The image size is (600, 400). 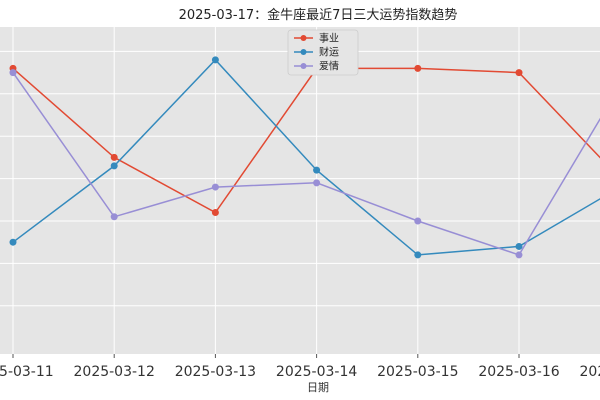 I want to click on x-axis-label: 日期, so click(x=318, y=387).